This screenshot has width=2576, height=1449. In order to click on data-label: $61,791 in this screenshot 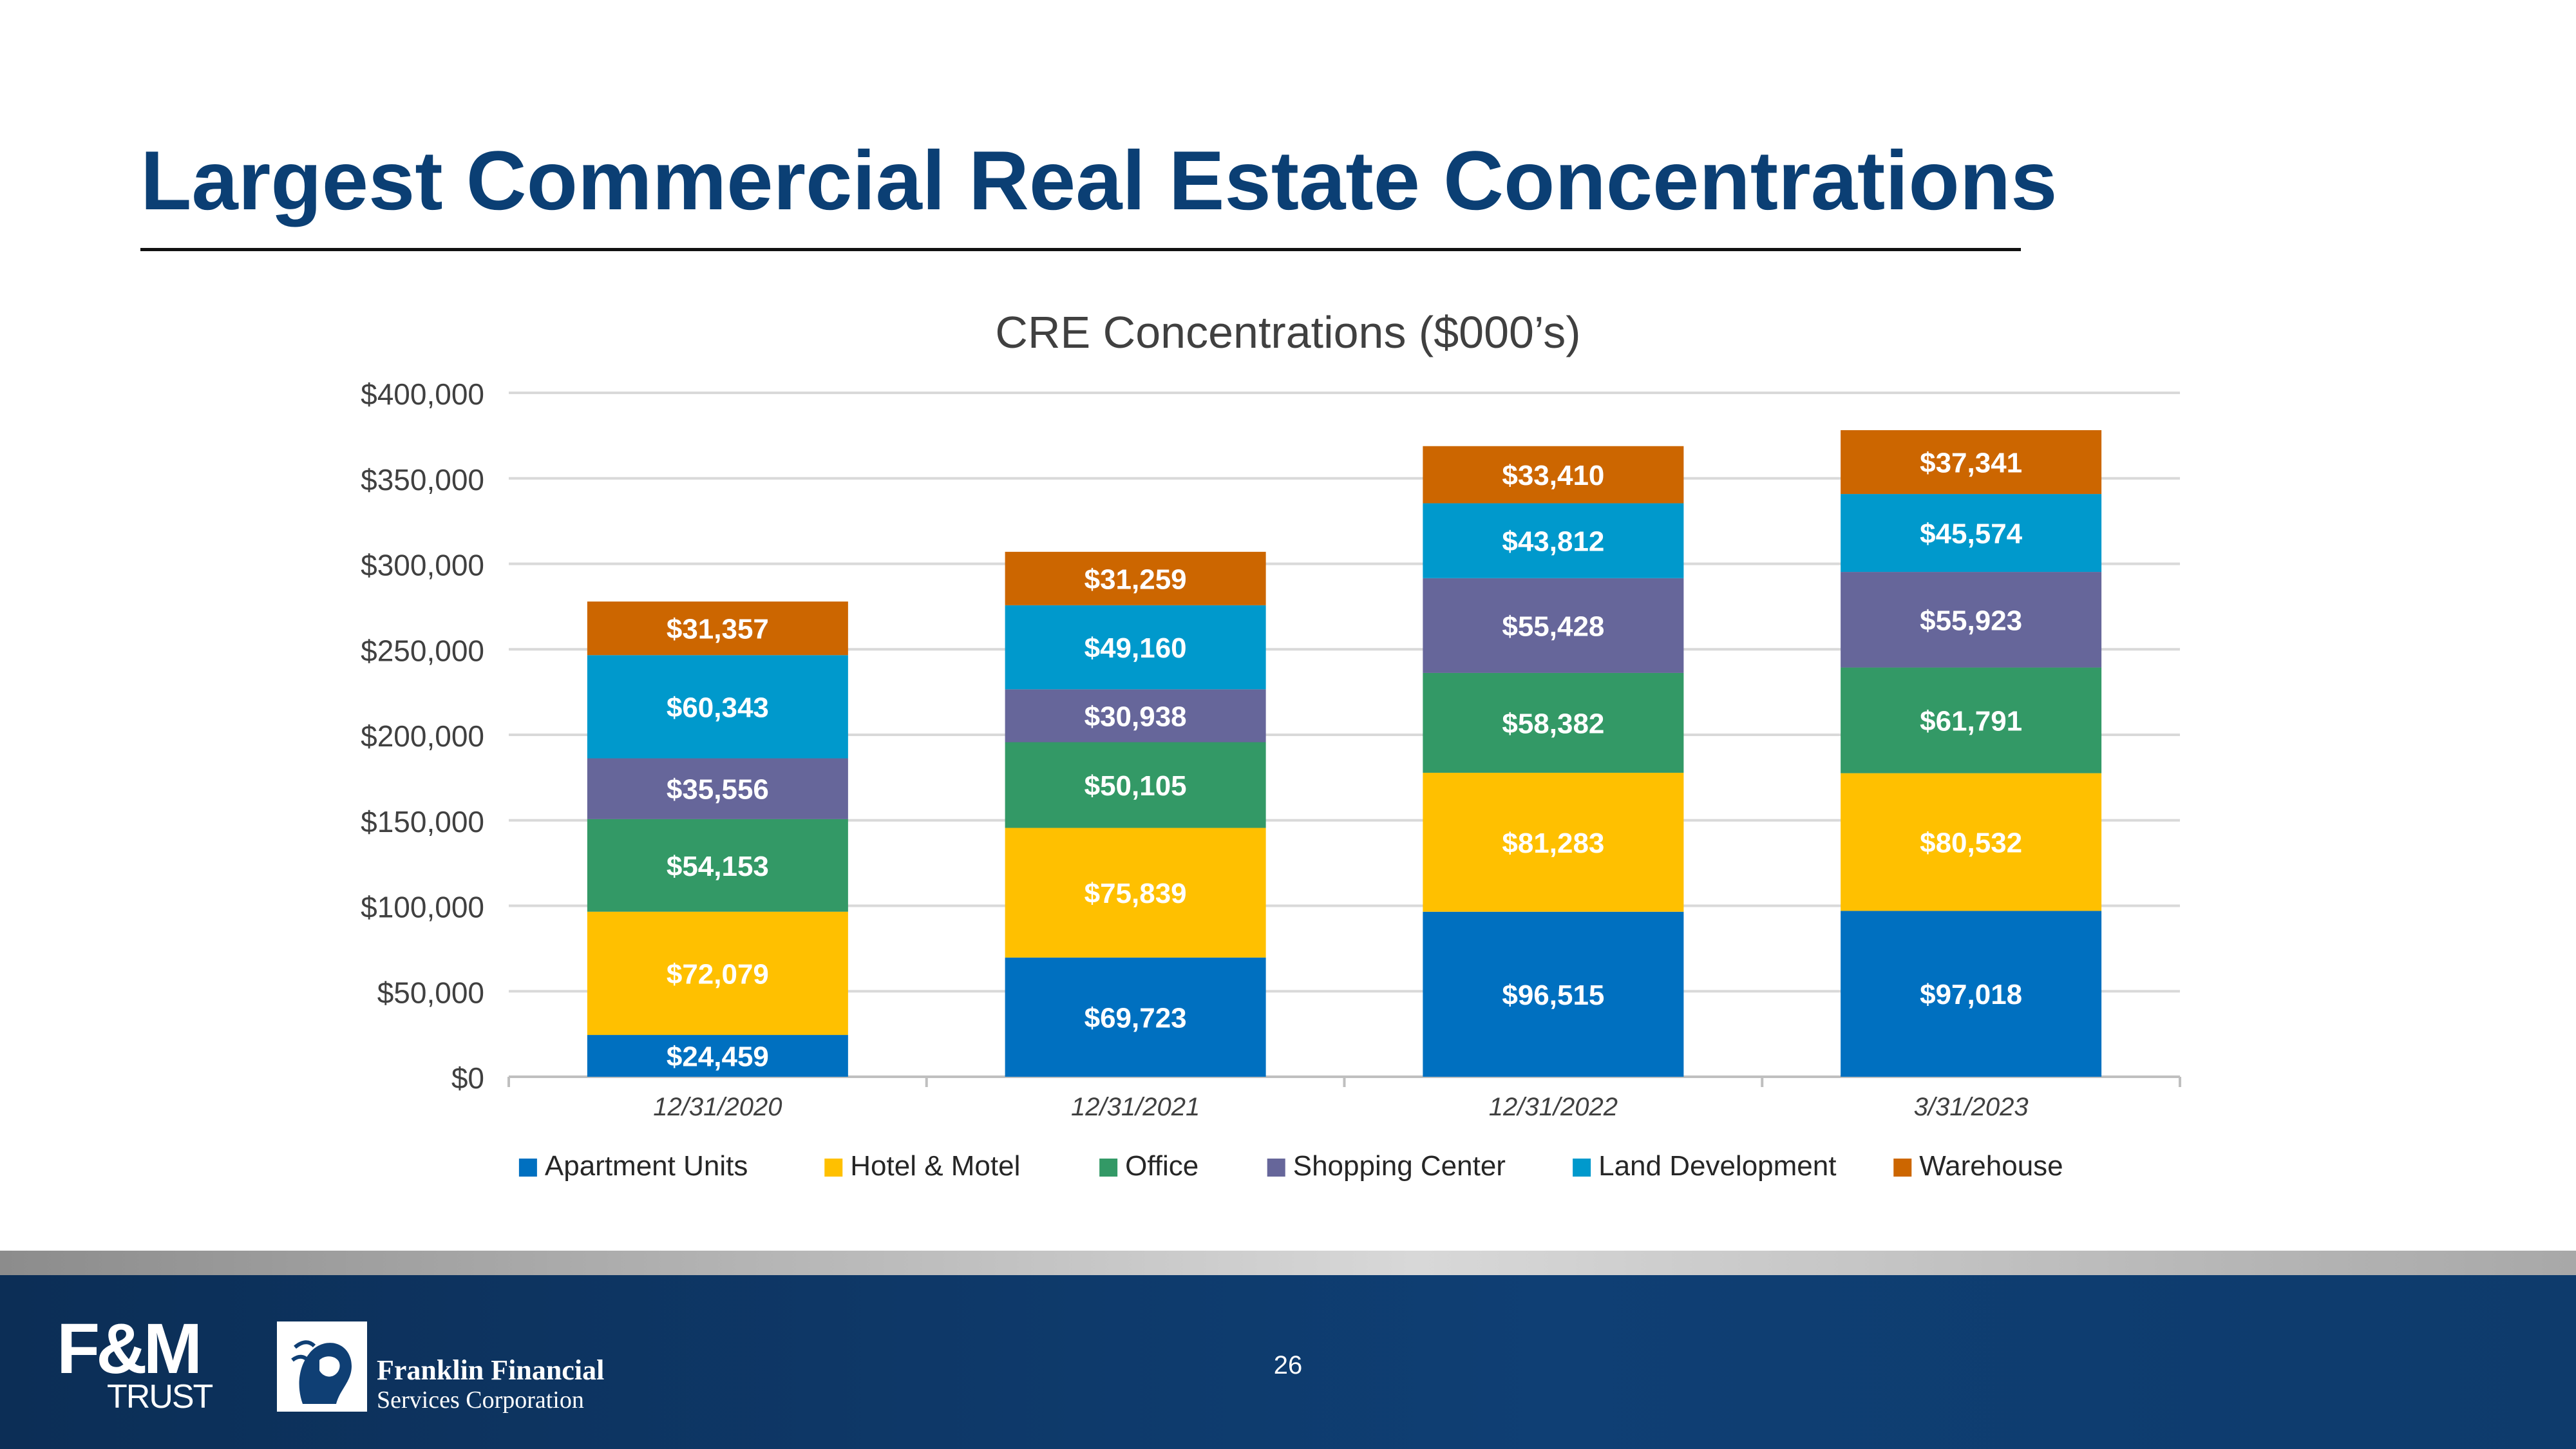, I will do `click(1971, 721)`.